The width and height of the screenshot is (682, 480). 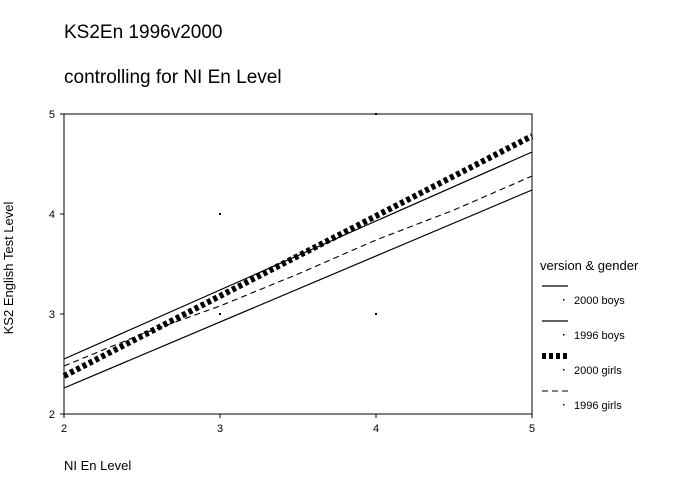 I want to click on legend-label-0: 2000 boys, so click(x=599, y=301).